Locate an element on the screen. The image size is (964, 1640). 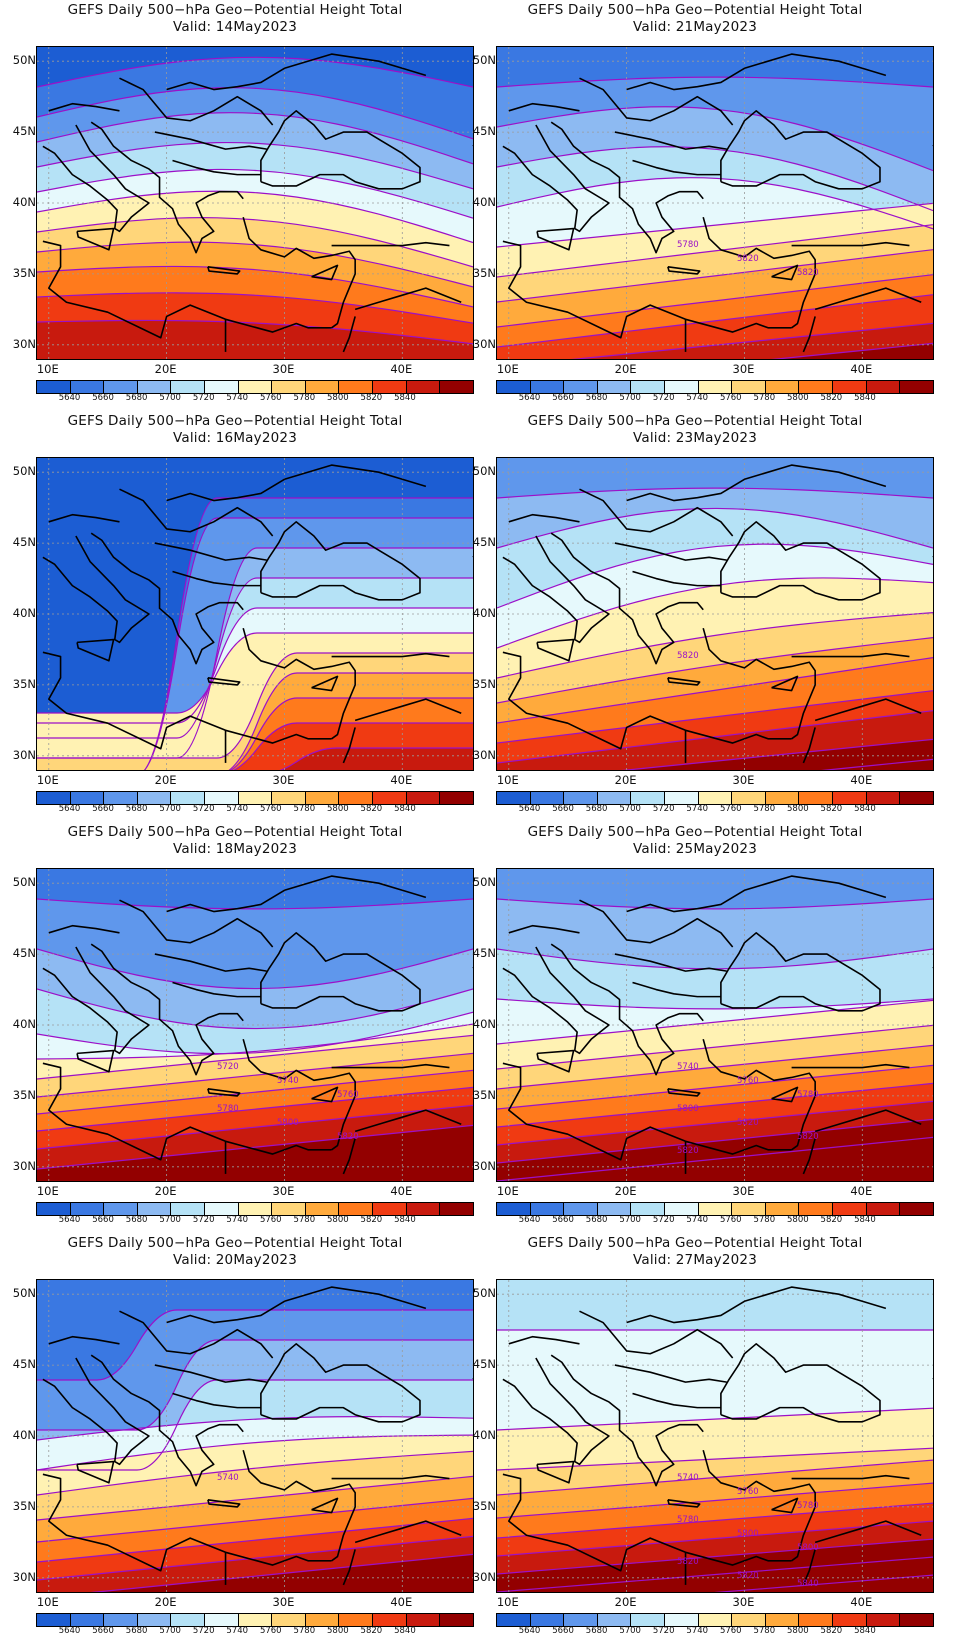
colorbar-label: 5640 is located at coordinates (529, 1631).